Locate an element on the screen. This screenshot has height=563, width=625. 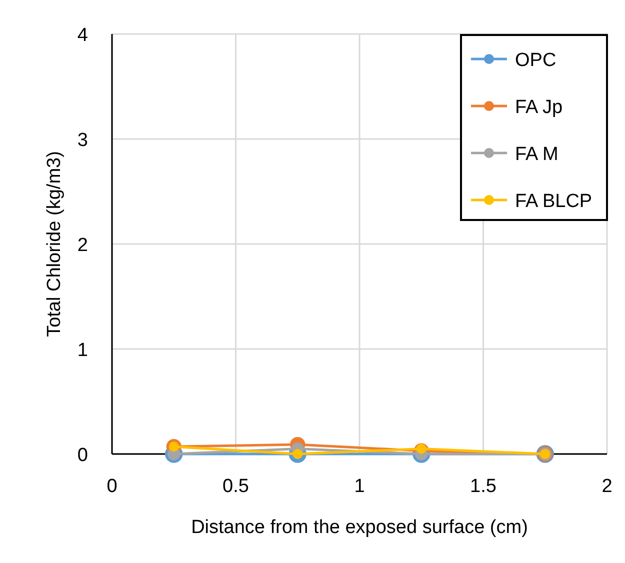
y-axis-title: Total Chloride (kg/m3) is located at coordinates (54, 244).